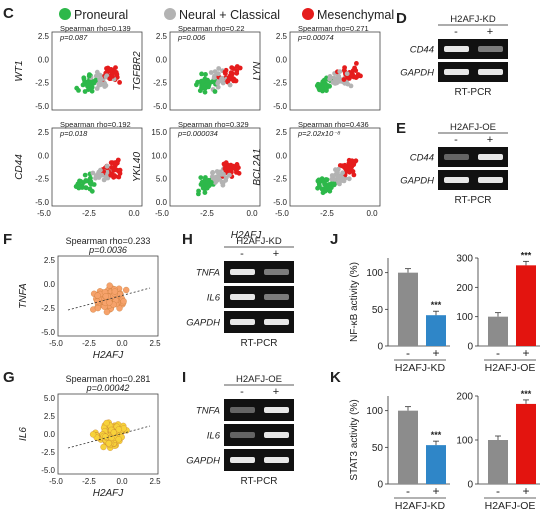 This screenshot has height=517, width=550. What do you see at coordinates (7, 239) in the screenshot?
I see `panel-label-f: F` at bounding box center [7, 239].